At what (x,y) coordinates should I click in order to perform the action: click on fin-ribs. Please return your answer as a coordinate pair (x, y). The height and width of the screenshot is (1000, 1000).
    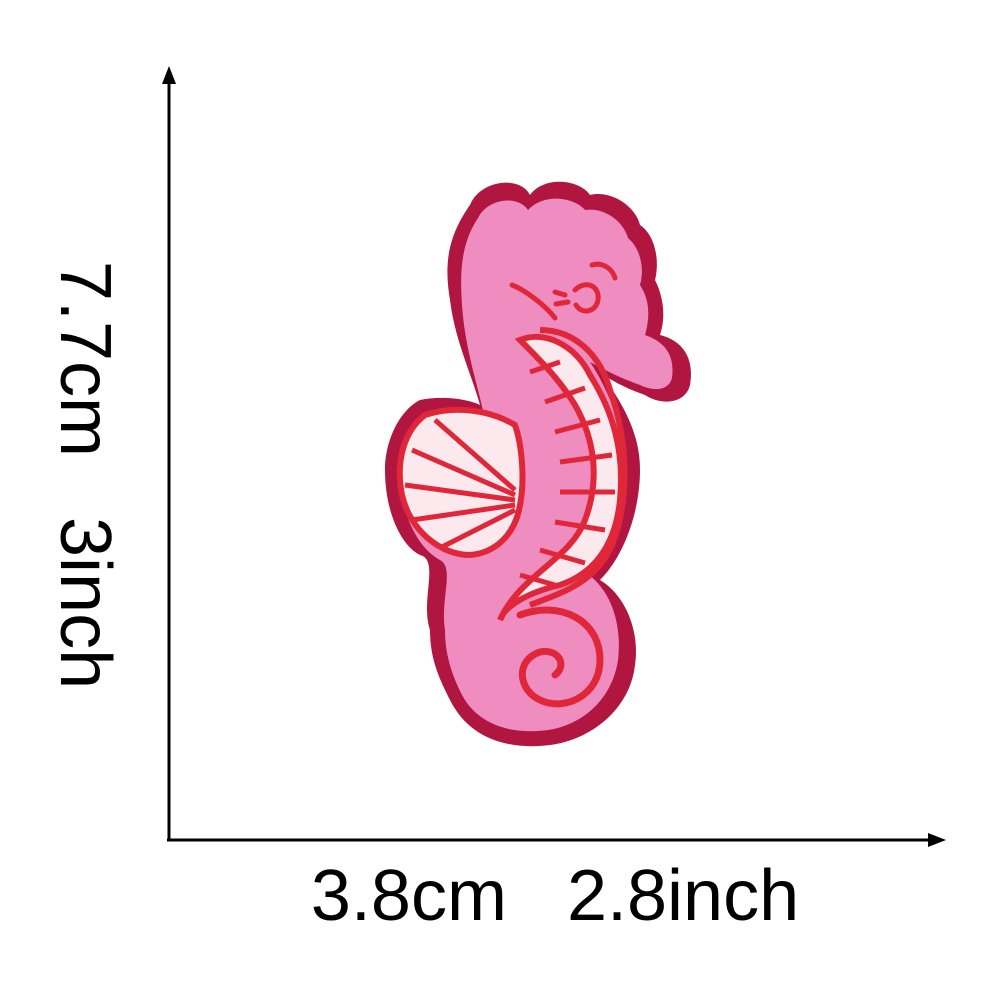
    Looking at the image, I should click on (460, 484).